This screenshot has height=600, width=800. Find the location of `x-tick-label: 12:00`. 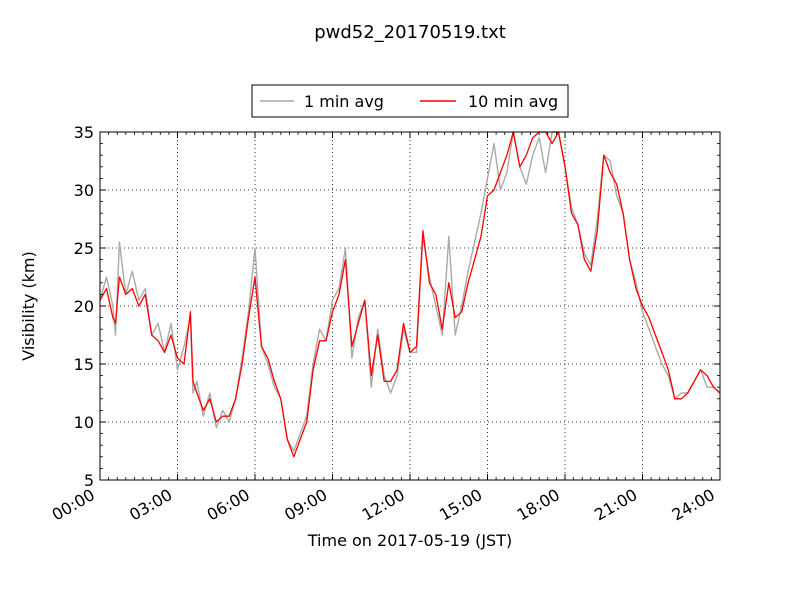

x-tick-label: 12:00 is located at coordinates (383, 505).